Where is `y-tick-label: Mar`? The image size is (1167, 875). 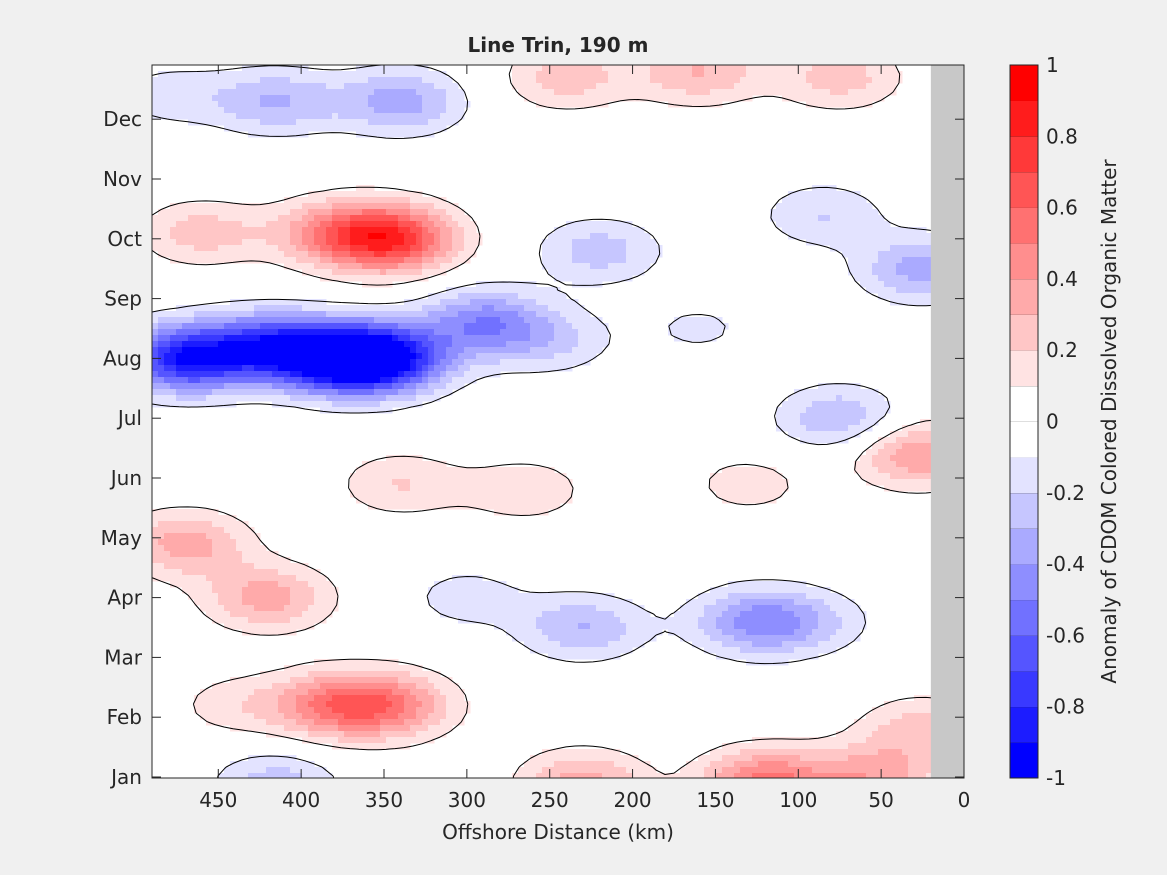 y-tick-label: Mar is located at coordinates (123, 657).